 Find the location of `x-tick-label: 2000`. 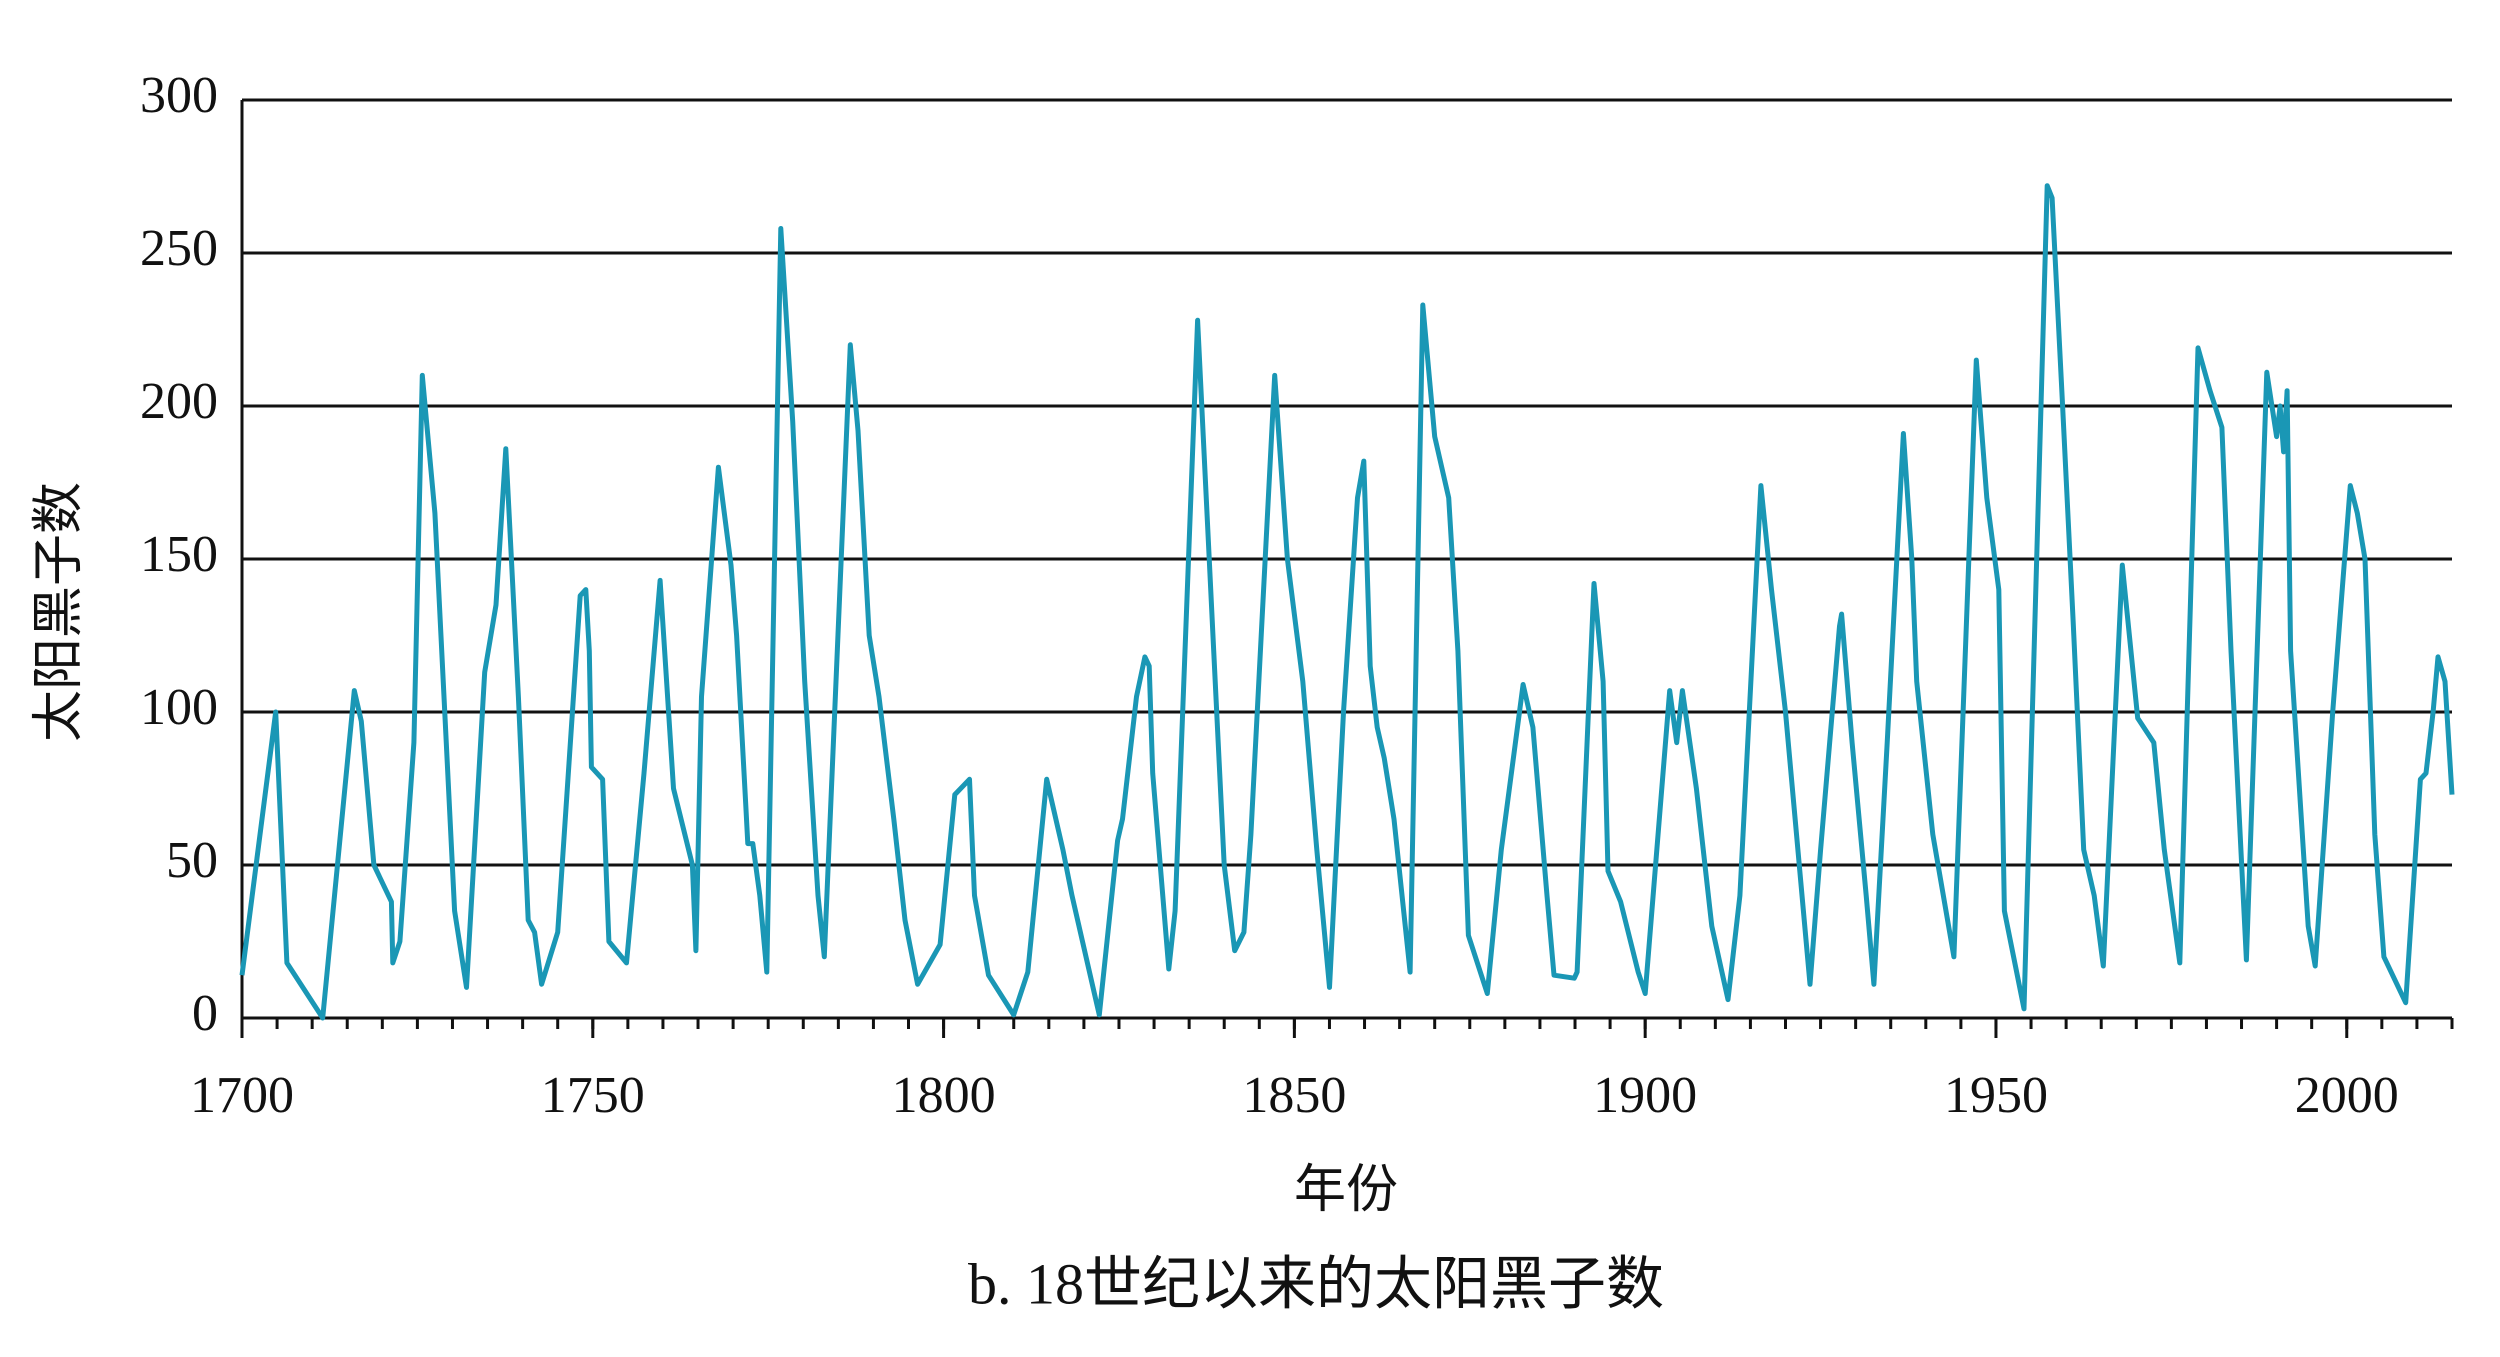

x-tick-label: 2000 is located at coordinates (2347, 1095).